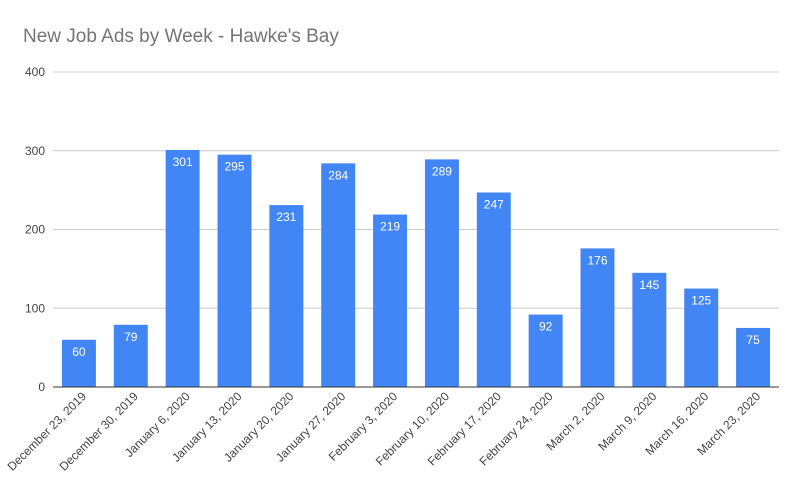 Image resolution: width=809 pixels, height=500 pixels. I want to click on data-label: 219, so click(390, 227).